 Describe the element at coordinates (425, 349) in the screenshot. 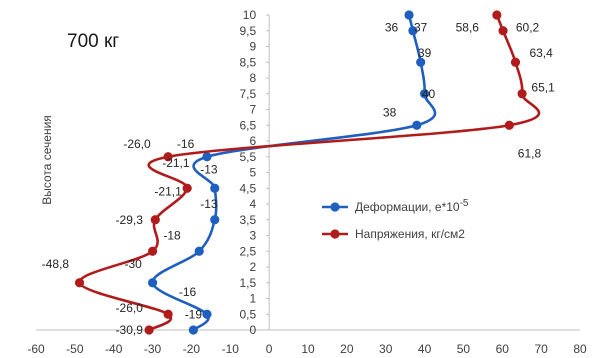

I see `x-tick-label: 40` at that location.